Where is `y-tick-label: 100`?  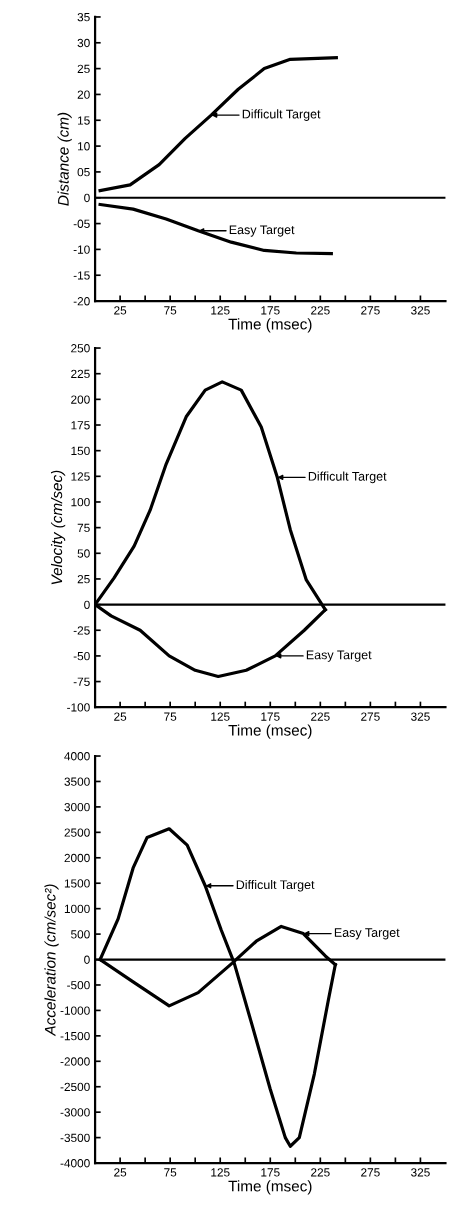
y-tick-label: 100 is located at coordinates (80, 502).